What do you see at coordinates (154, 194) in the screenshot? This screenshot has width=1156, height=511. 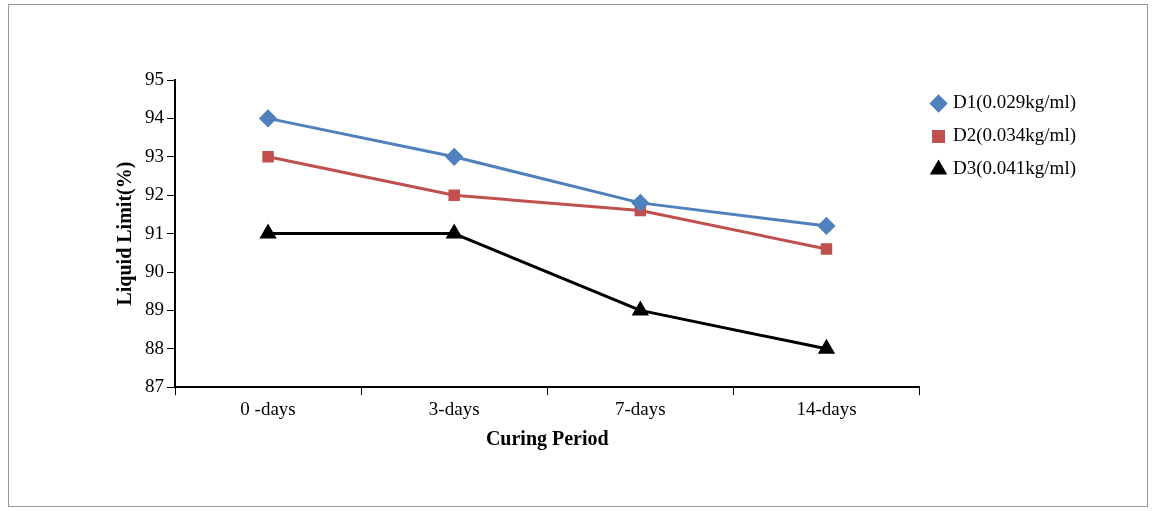 I see `y-tick-label: 92` at bounding box center [154, 194].